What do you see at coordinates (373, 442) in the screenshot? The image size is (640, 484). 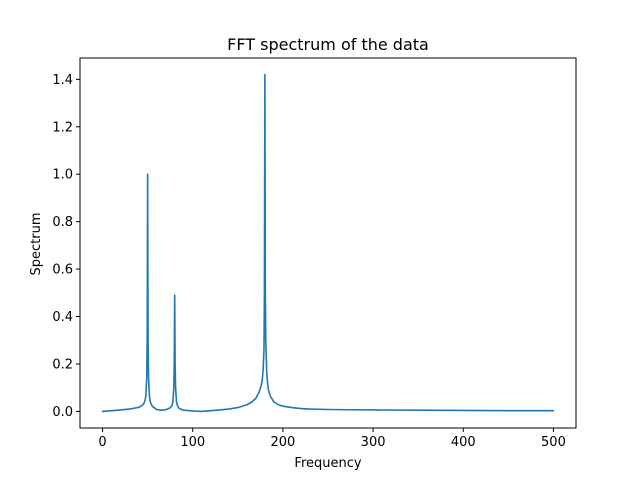 I see `x-tick-label: 300` at bounding box center [373, 442].